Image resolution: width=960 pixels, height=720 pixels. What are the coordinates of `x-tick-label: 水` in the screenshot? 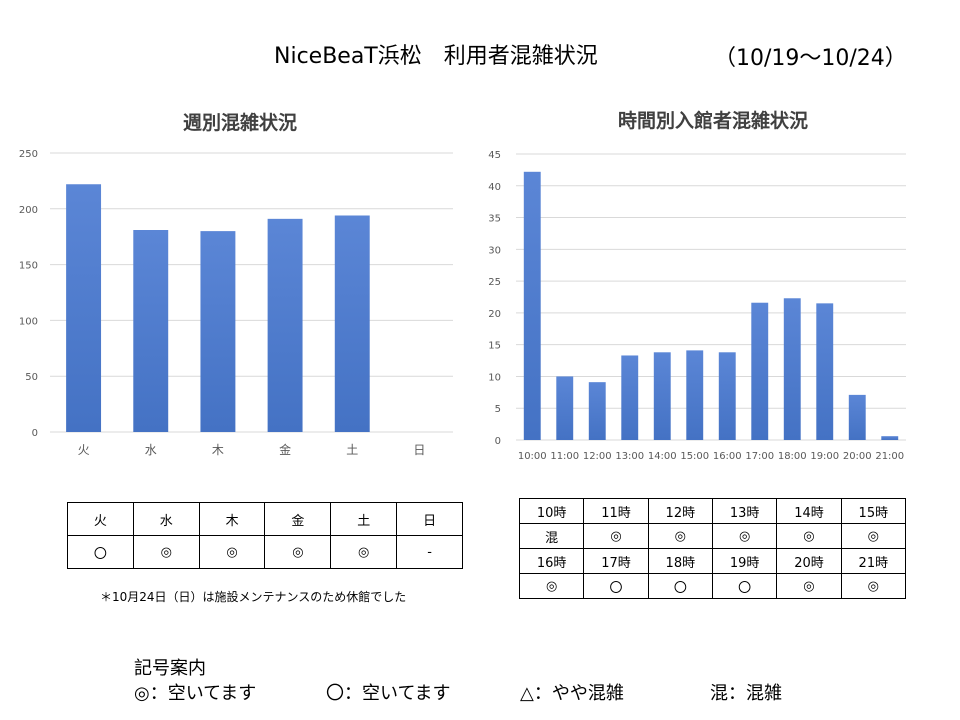 It's located at (151, 450).